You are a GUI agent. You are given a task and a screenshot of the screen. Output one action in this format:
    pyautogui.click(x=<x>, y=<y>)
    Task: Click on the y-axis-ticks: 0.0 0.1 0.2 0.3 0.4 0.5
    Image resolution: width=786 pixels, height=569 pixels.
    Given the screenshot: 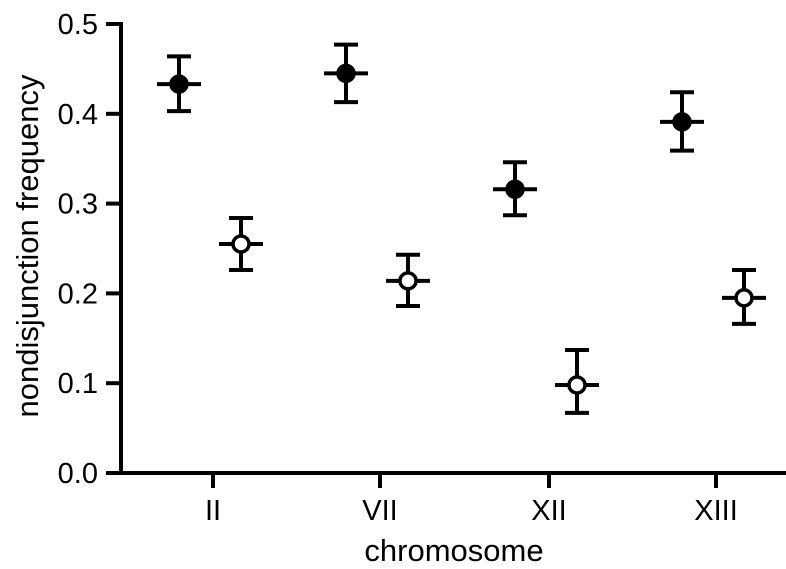 What is the action you would take?
    pyautogui.click(x=89, y=249)
    